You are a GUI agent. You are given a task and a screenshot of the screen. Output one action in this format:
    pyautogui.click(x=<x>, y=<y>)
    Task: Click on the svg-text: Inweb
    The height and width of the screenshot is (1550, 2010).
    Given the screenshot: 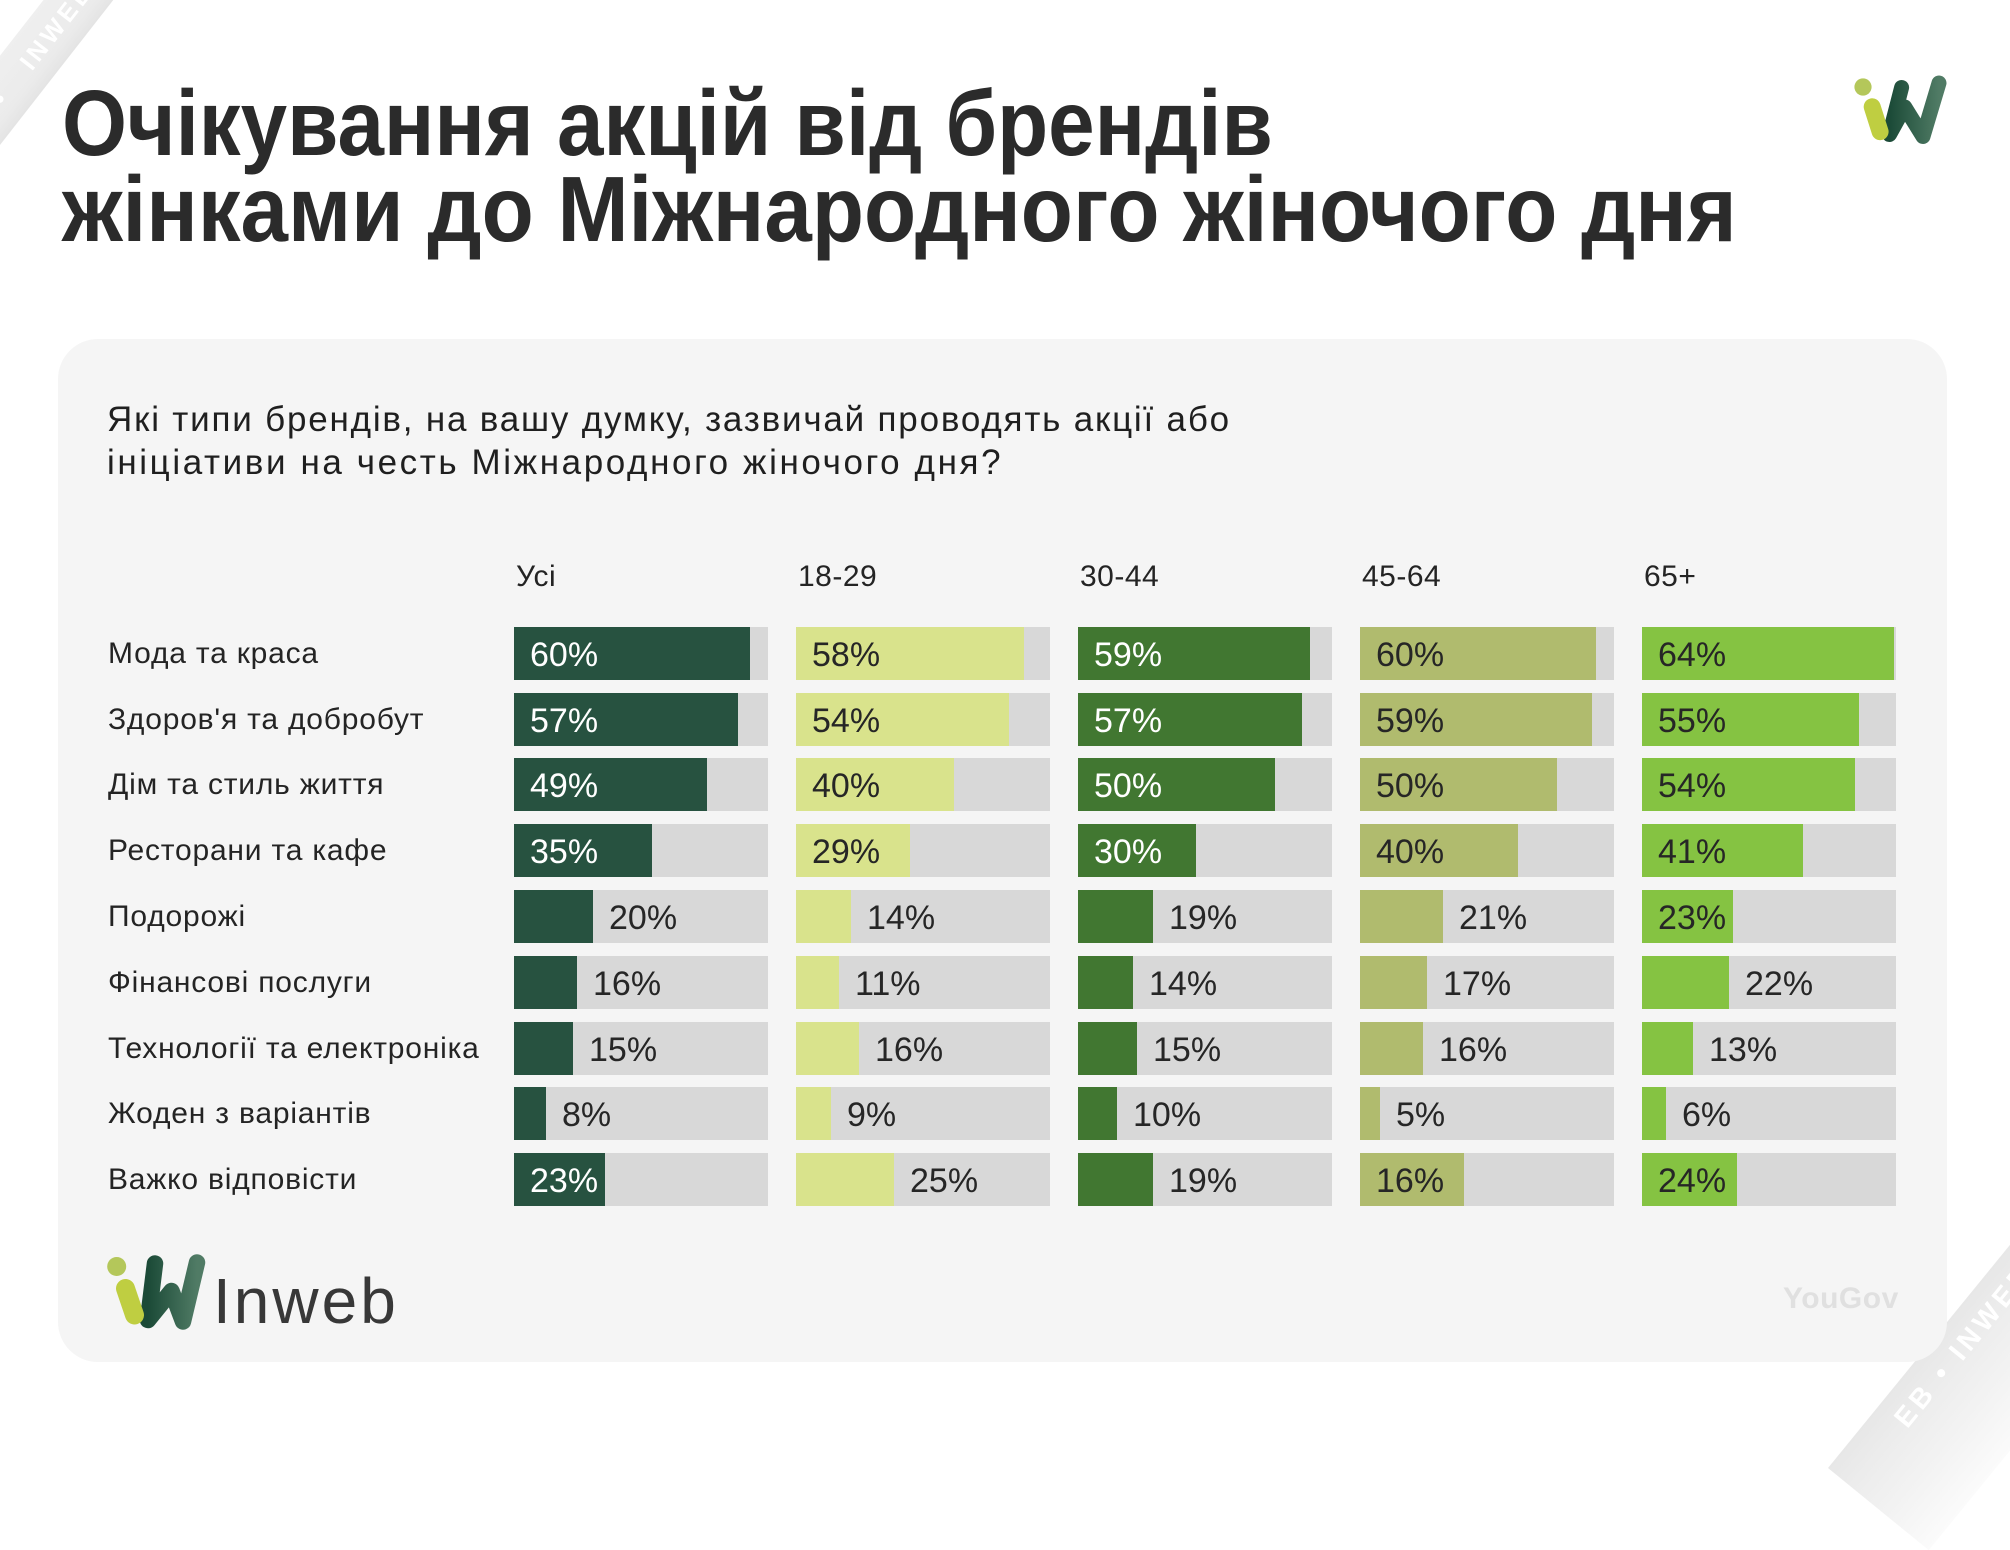 What is the action you would take?
    pyautogui.click(x=306, y=1301)
    